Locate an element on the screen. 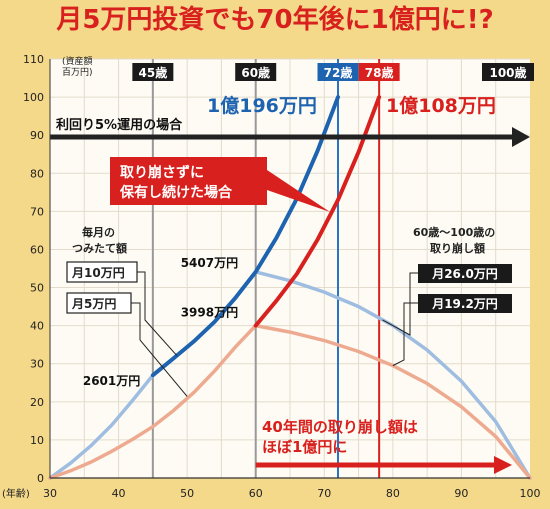  withdraw19-box is located at coordinates (465, 303).